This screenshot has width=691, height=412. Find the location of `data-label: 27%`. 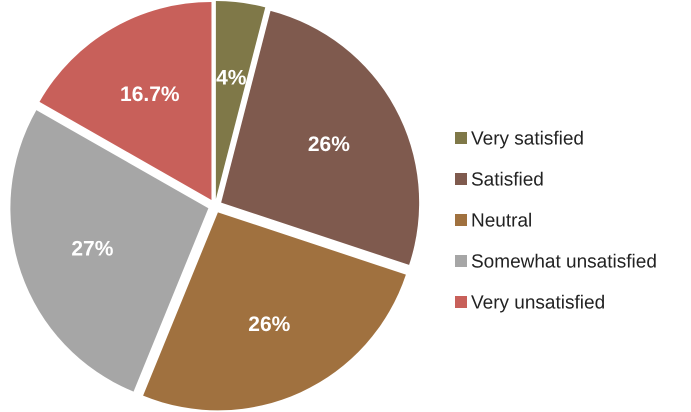

data-label: 27% is located at coordinates (92, 249).